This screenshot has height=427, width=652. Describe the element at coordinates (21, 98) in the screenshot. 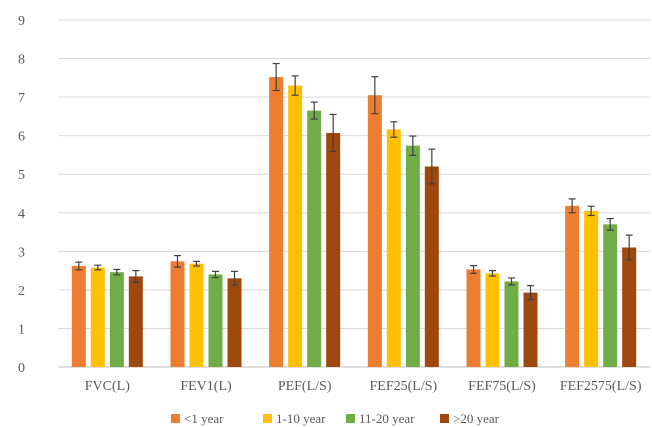

I see `y-tick-label: 7` at that location.